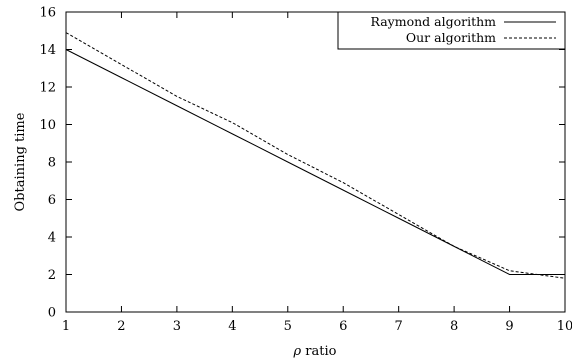  What do you see at coordinates (52, 238) in the screenshot?
I see `y-tick-label: 4` at bounding box center [52, 238].